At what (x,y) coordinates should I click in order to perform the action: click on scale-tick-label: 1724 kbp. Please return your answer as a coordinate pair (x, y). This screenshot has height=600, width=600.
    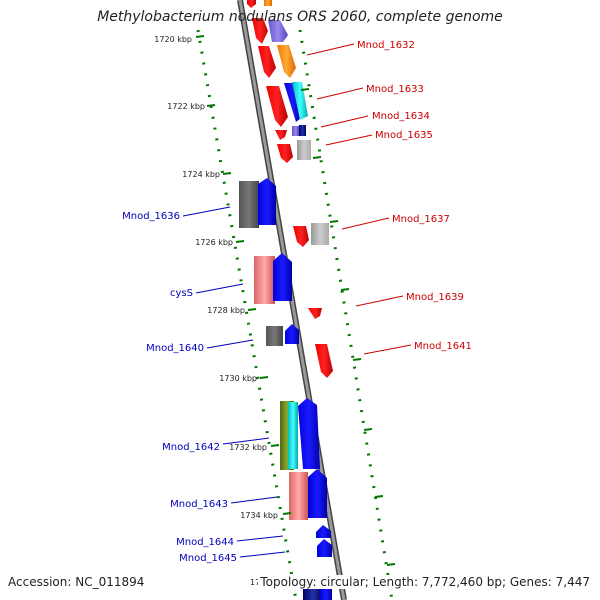
    Looking at the image, I should click on (201, 174).